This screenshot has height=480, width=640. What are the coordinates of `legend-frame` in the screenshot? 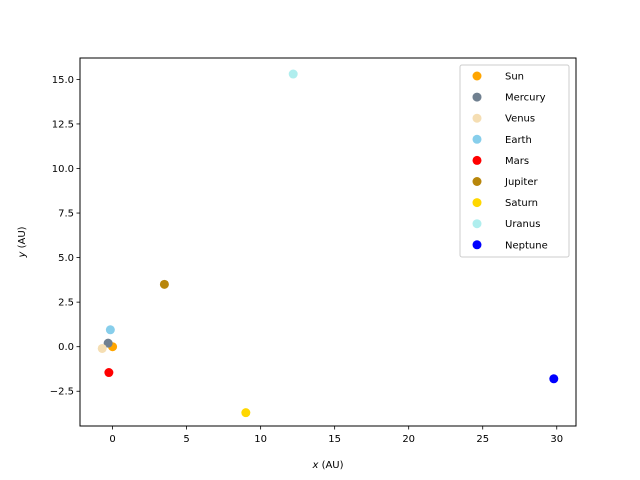 It's located at (514, 161).